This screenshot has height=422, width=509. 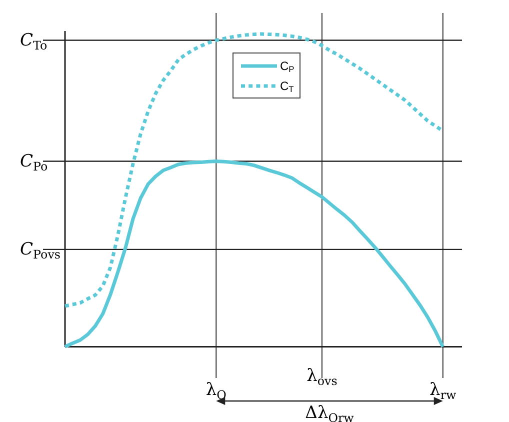 I want to click on legend-label: C$_{T}$, so click(x=287, y=86).